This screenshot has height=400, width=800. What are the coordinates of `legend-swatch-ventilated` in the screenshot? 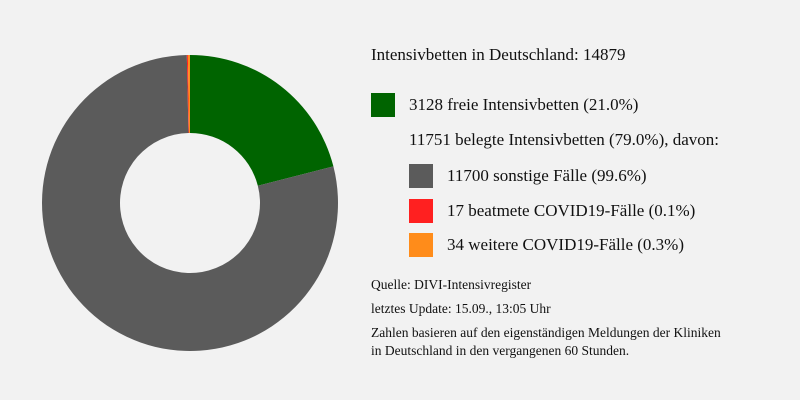 It's located at (421, 211).